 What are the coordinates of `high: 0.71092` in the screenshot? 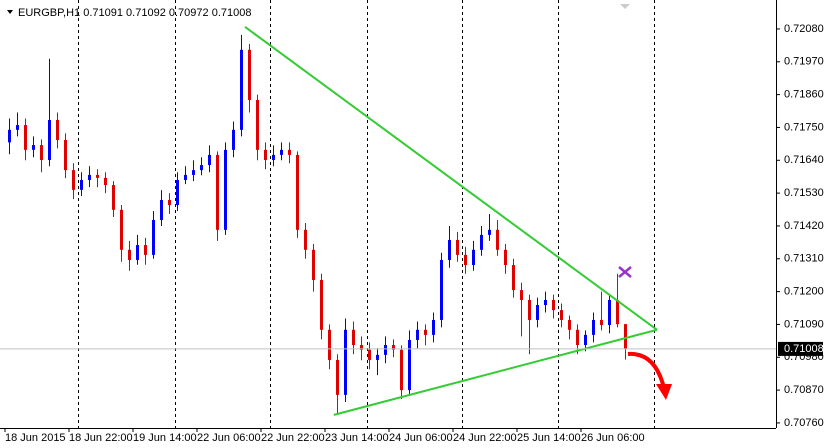 It's located at (146, 13).